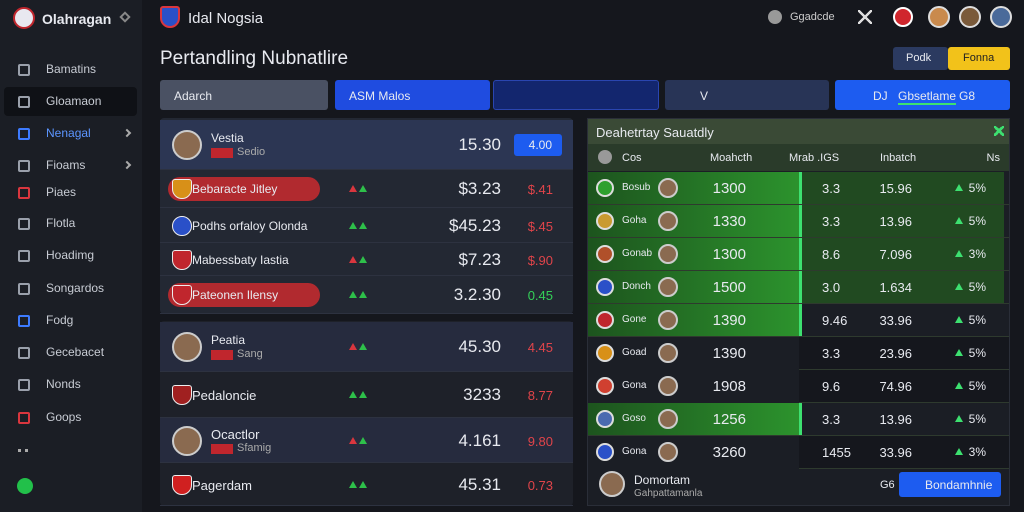 Image resolution: width=1024 pixels, height=512 pixels. Describe the element at coordinates (959, 485) in the screenshot. I see `button-label: Bondamhnie` at that location.